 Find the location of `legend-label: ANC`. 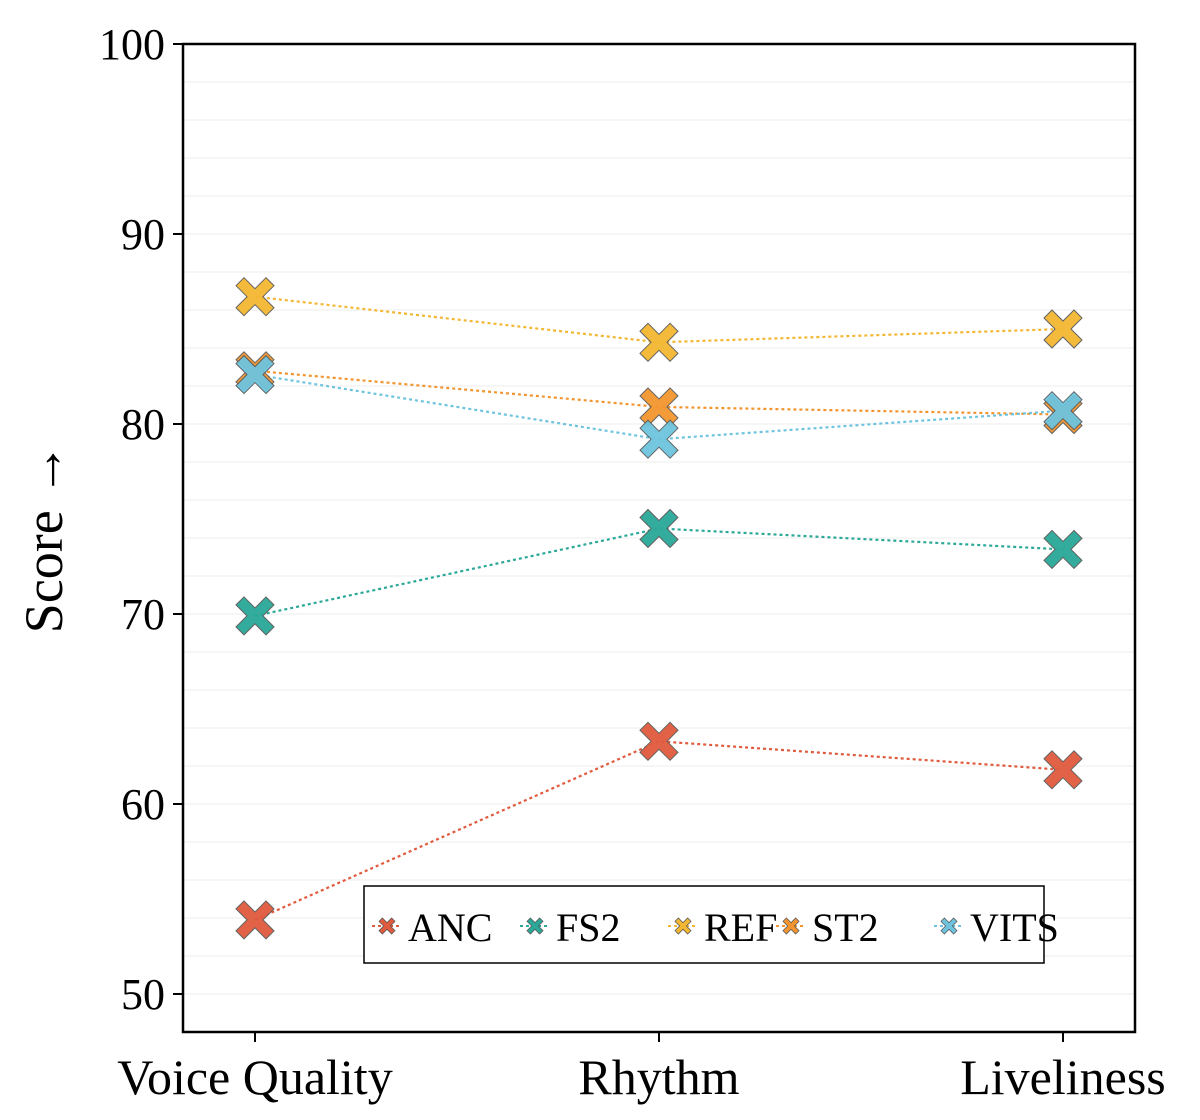

legend-label: ANC is located at coordinates (450, 927).